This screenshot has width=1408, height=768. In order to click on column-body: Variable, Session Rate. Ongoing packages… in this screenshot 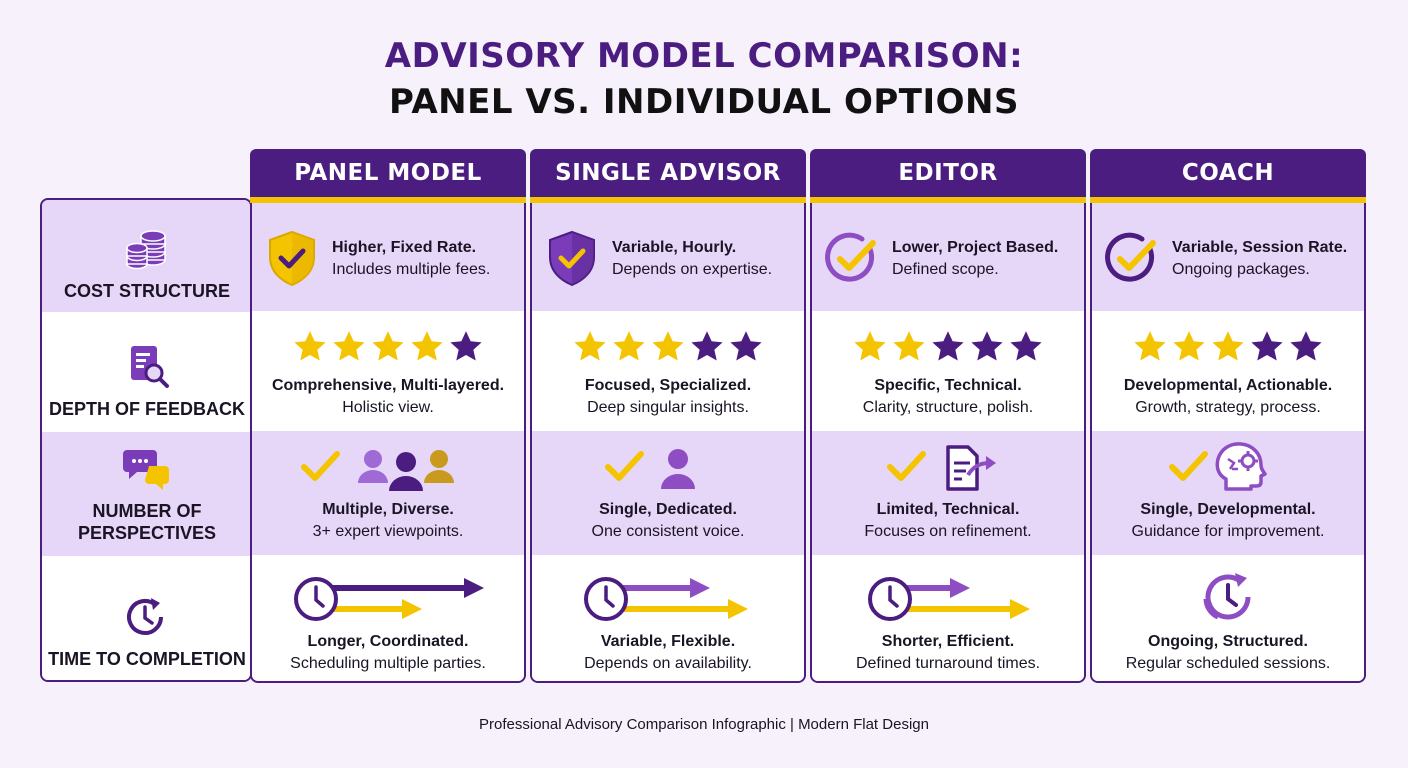, I will do `click(1228, 443)`.